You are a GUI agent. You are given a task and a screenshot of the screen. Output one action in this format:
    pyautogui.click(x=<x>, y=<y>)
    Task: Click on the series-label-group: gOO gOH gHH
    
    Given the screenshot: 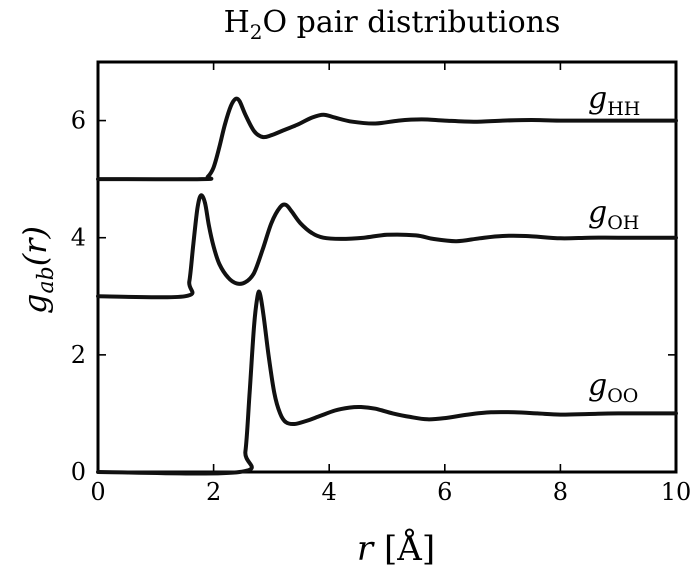 What is the action you would take?
    pyautogui.click(x=614, y=244)
    